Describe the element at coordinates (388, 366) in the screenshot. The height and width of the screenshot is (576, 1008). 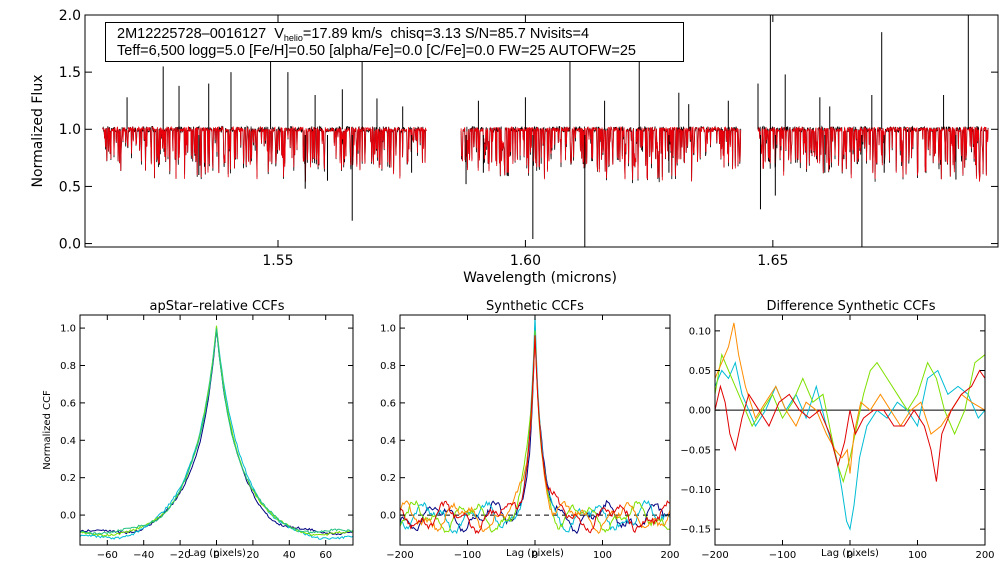
I see `ccf2-ytick-label: 0.8` at that location.